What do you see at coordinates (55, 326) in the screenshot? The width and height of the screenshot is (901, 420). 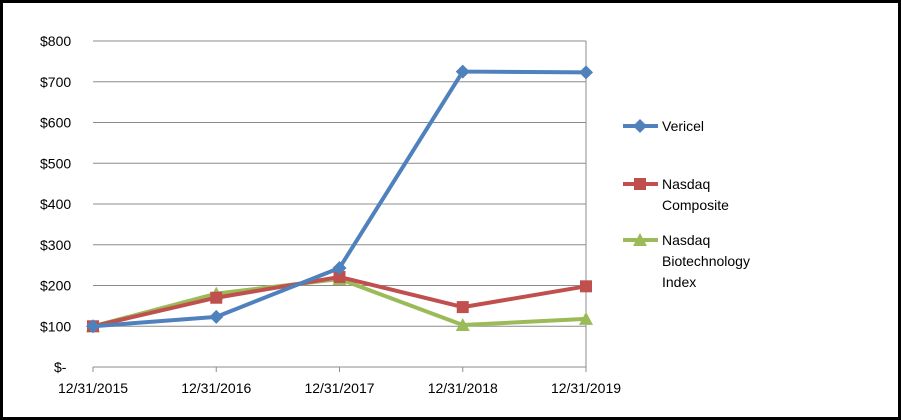 I see `y-tick-label: $100` at bounding box center [55, 326].